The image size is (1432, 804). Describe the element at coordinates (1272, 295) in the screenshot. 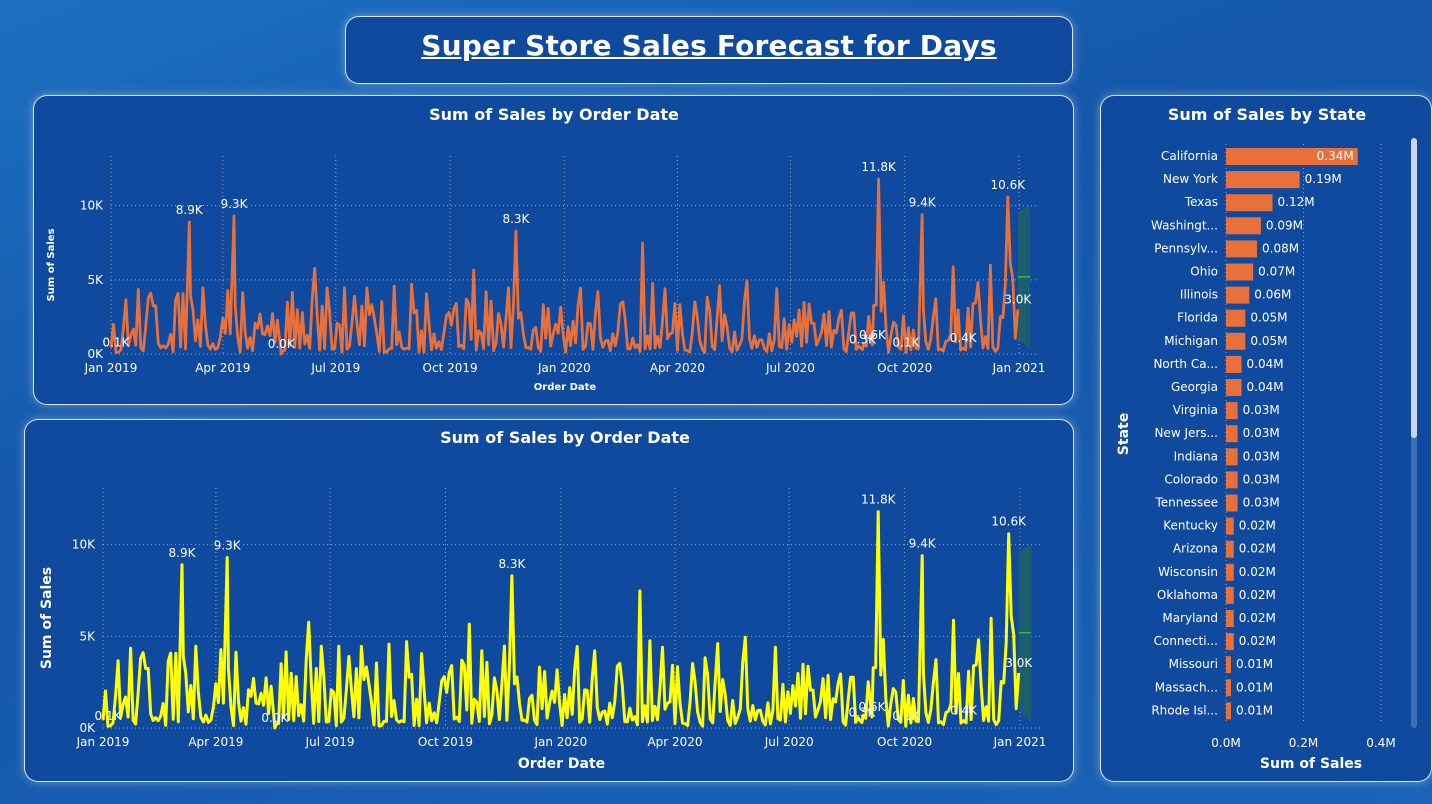

I see `value-label: 0.06M` at that location.